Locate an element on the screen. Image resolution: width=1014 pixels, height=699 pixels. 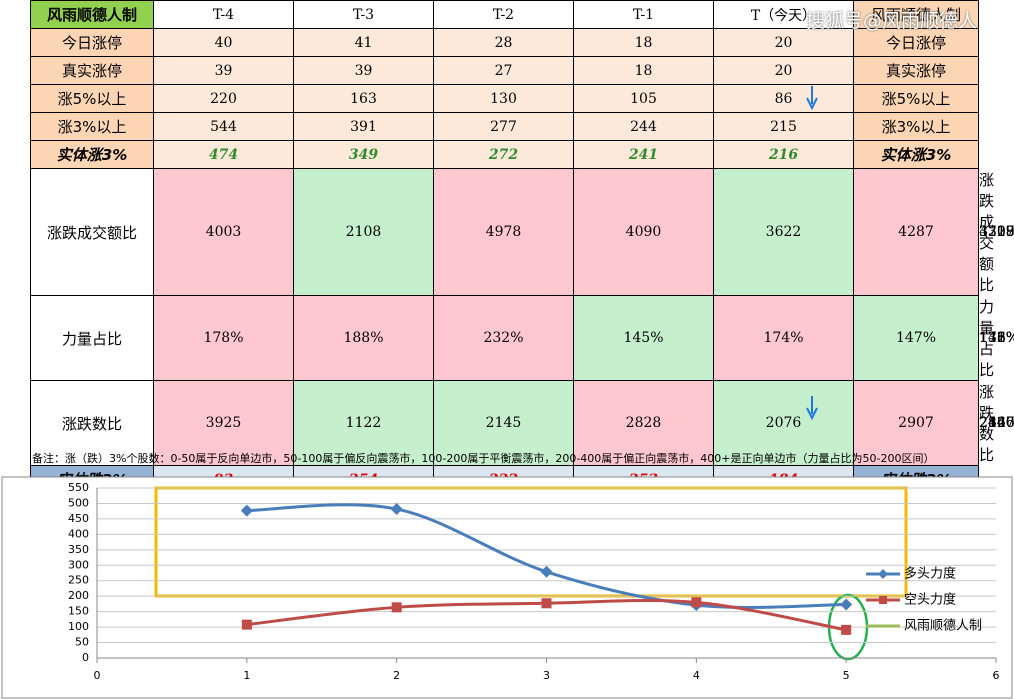
x-tick-label: 1 is located at coordinates (246, 675).